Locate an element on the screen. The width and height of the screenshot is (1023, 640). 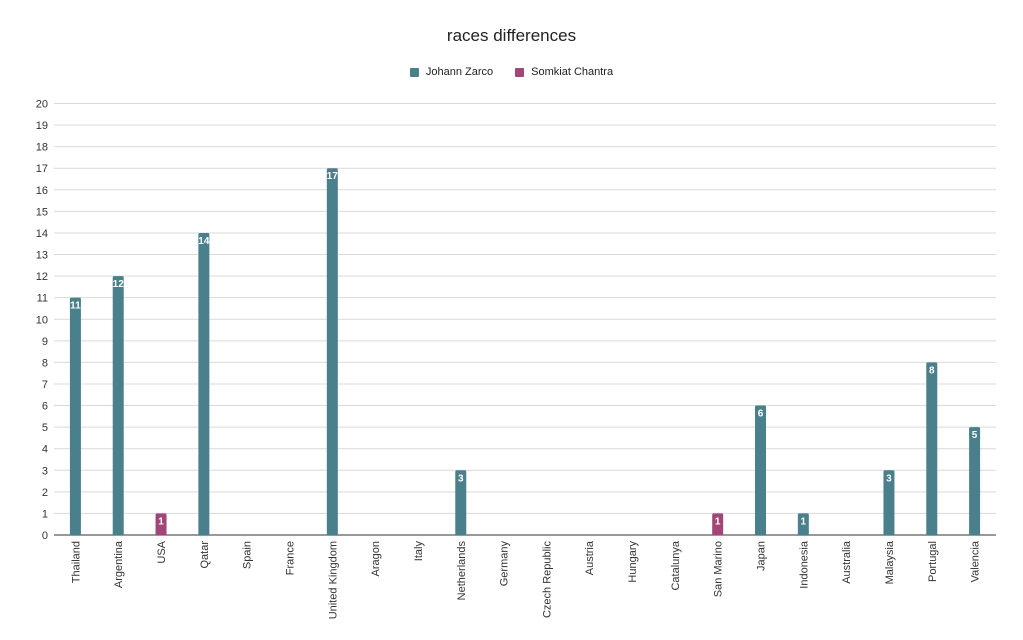
y-tick-label: 8 is located at coordinates (45, 363).